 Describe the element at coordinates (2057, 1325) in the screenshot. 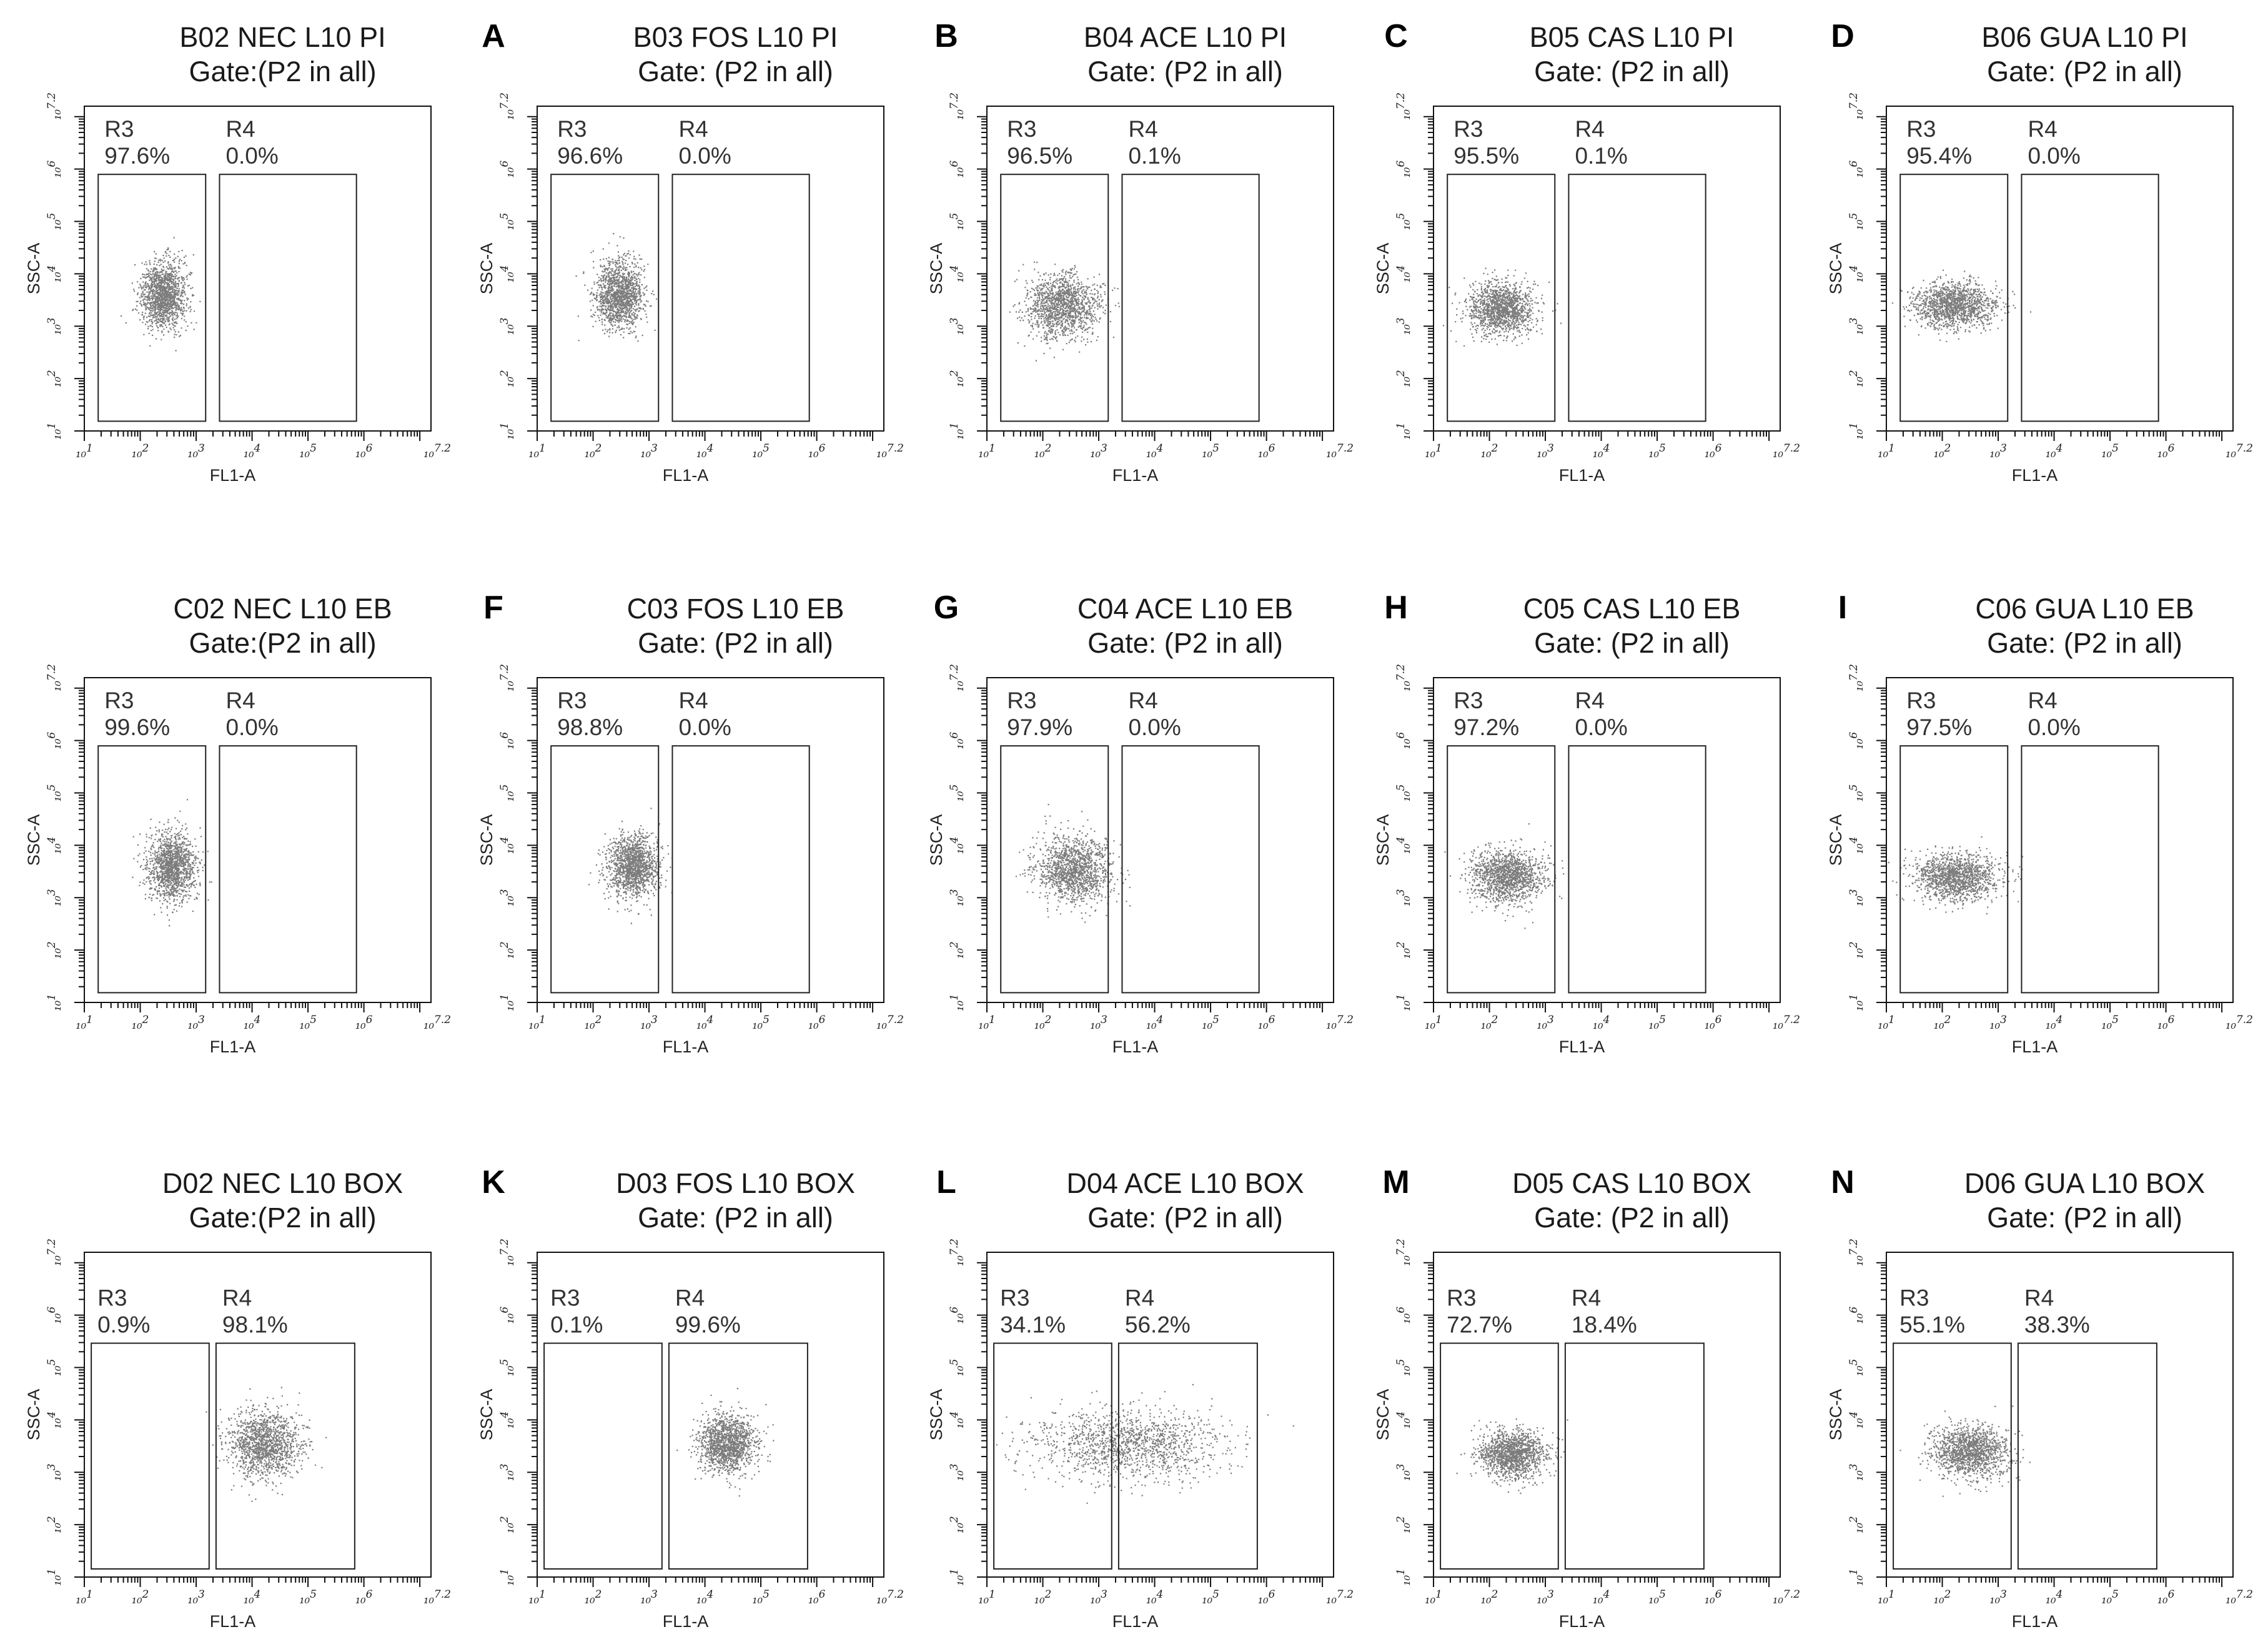

I see `gate-percent: 38.3%` at that location.